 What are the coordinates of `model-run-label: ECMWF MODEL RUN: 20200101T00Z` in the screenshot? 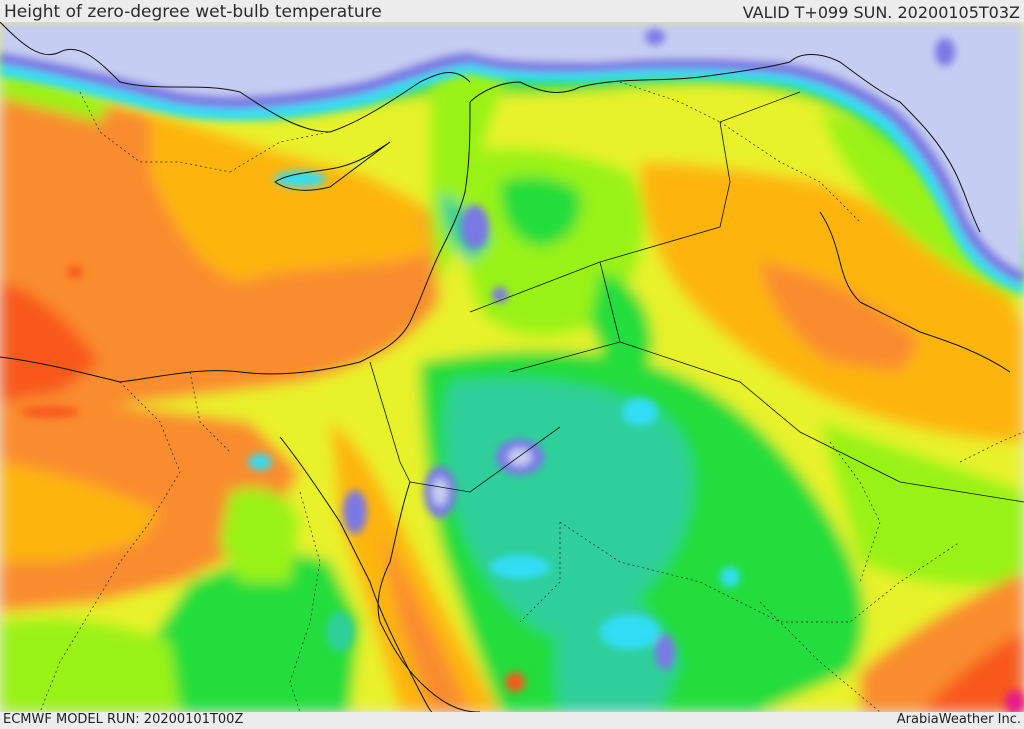 It's located at (123, 719).